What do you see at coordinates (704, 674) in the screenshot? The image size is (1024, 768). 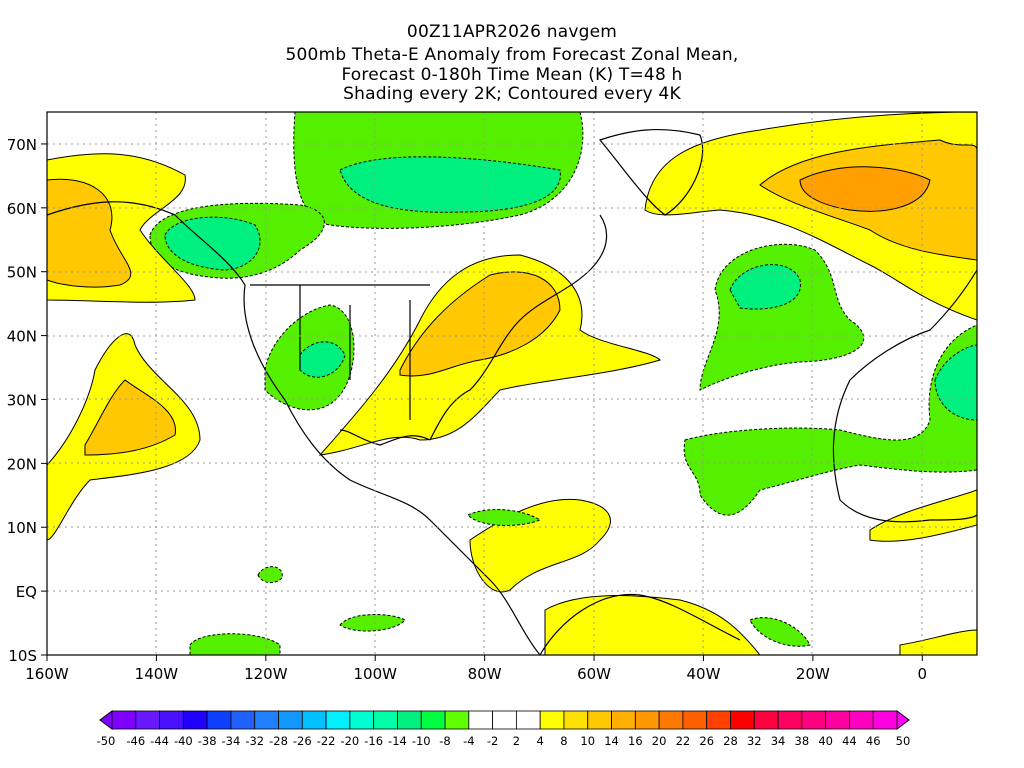 I see `x-tick-label: 40W` at bounding box center [704, 674].